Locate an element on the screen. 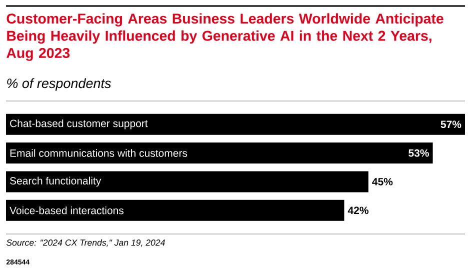 This screenshot has height=273, width=470. y-tick-label: Search functionality is located at coordinates (56, 181).